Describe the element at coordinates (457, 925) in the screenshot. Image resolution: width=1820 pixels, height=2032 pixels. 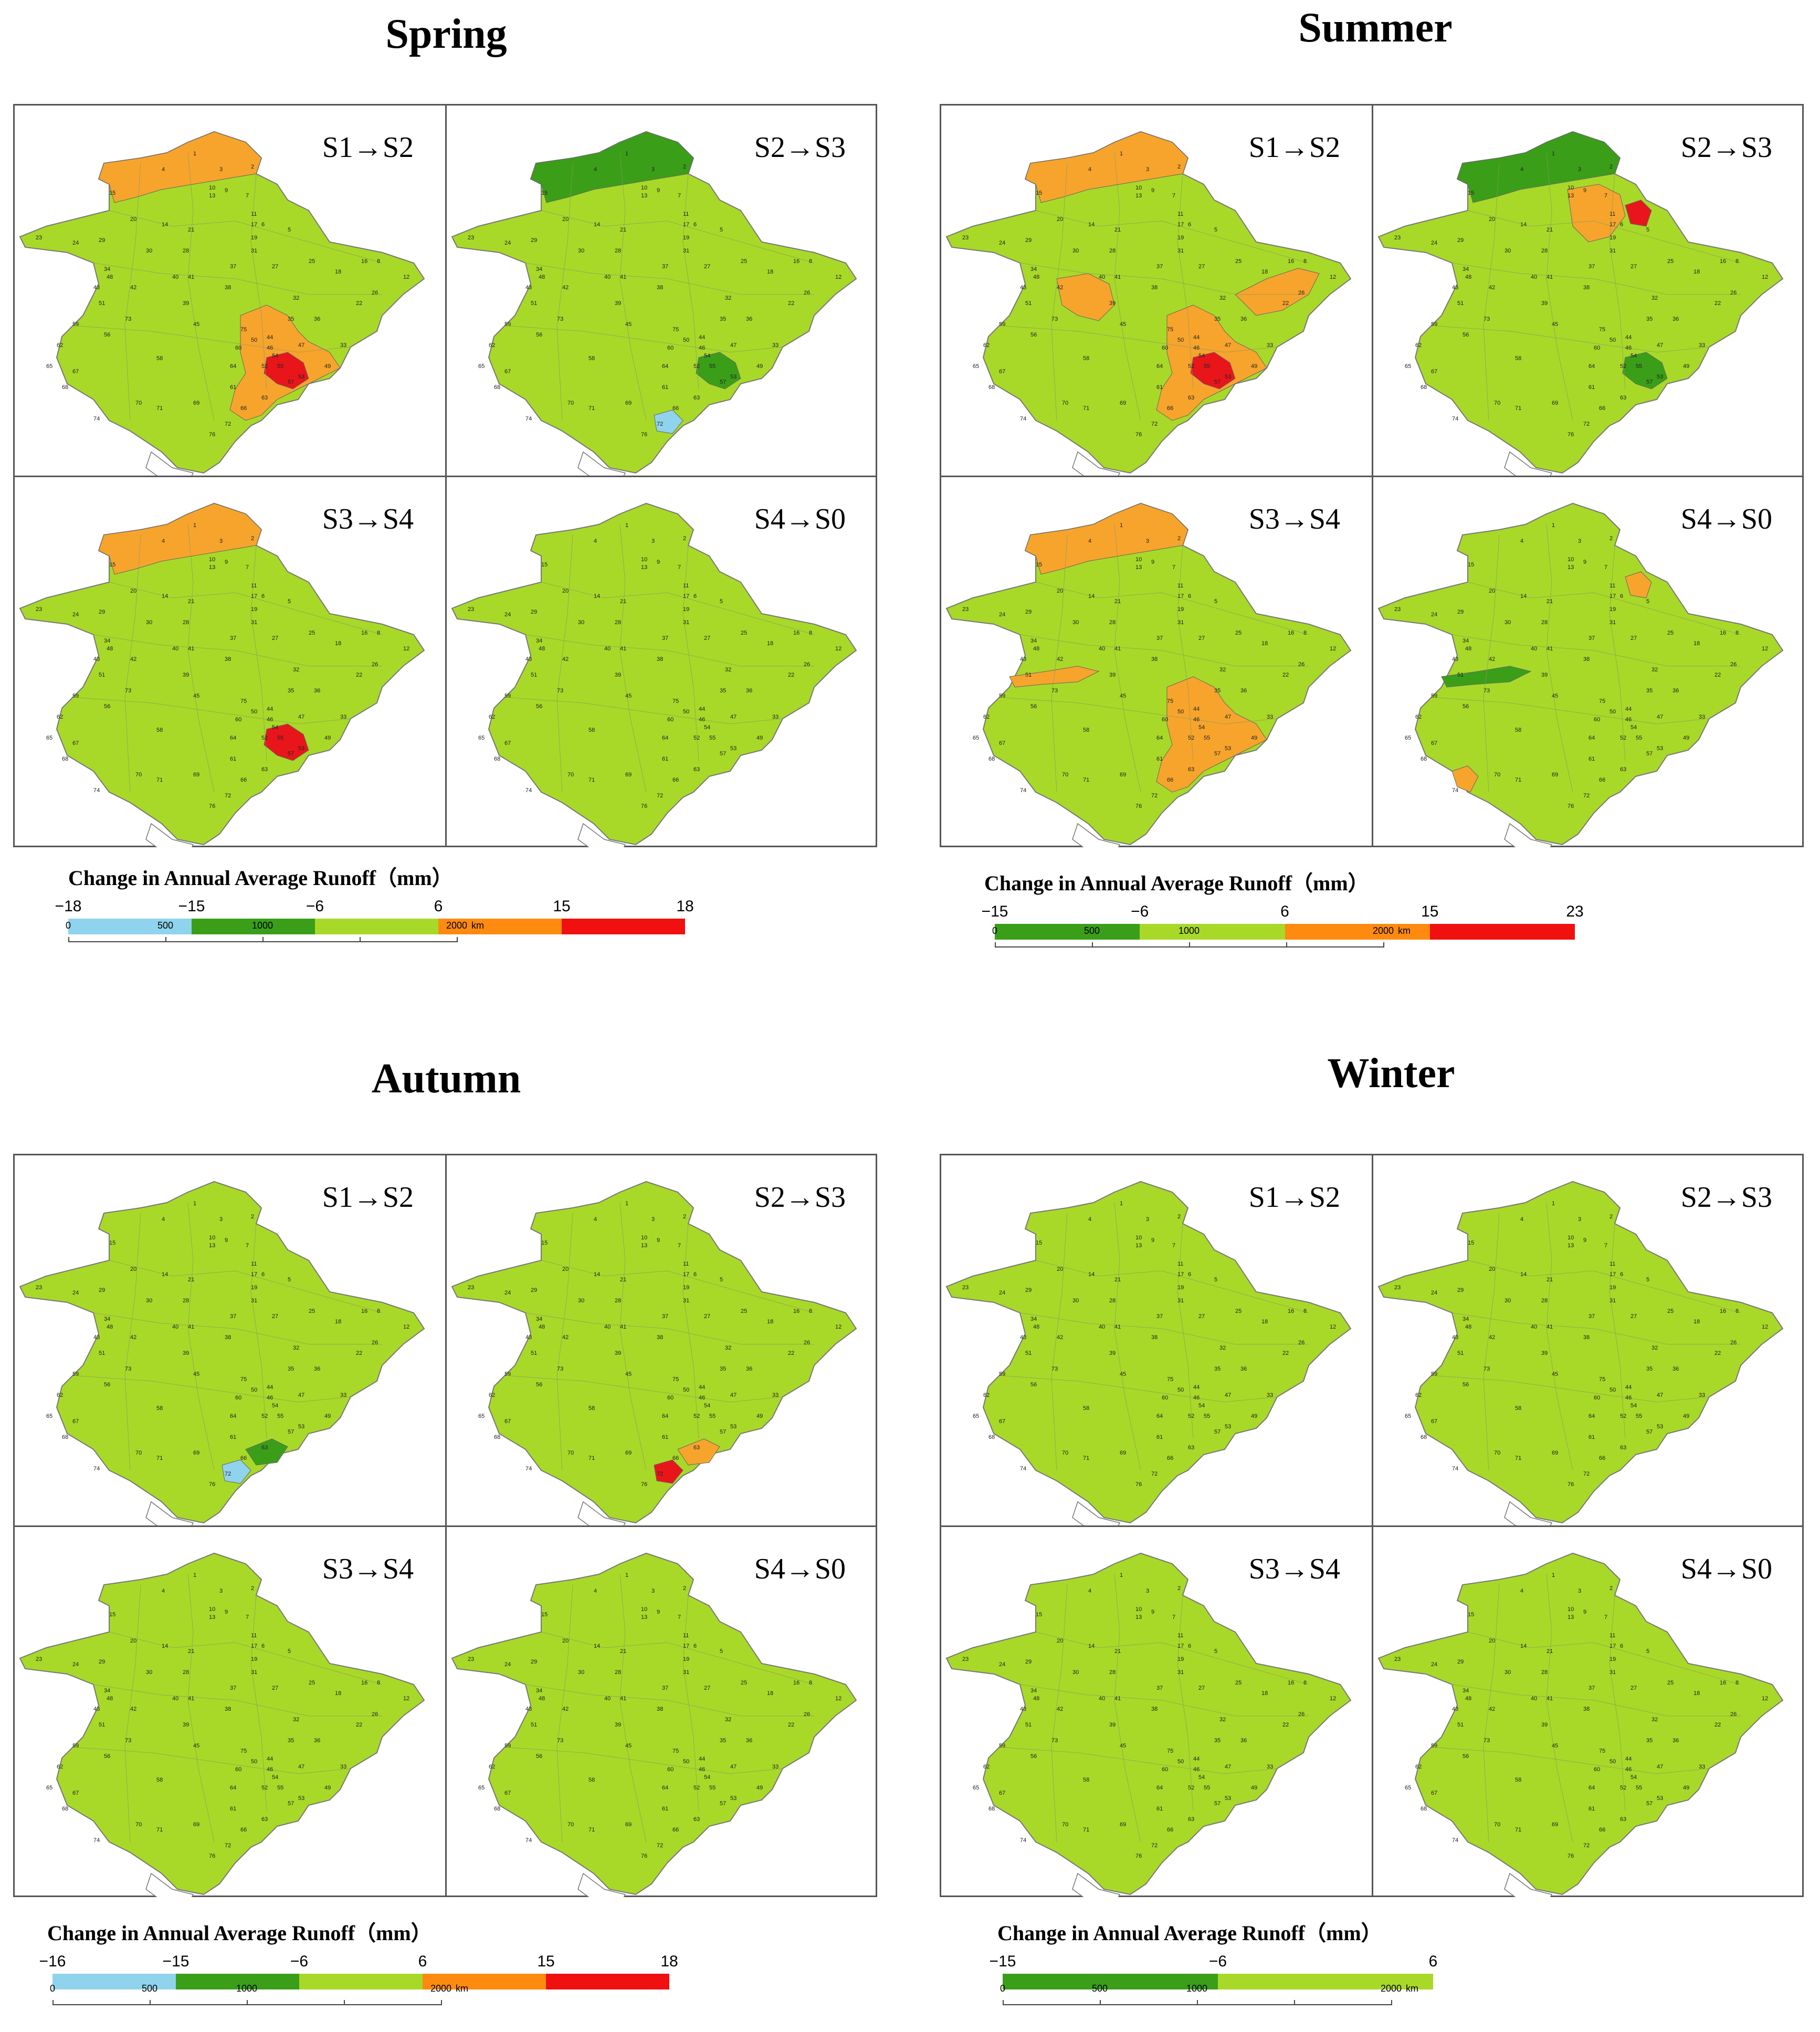
I see `scale-label: 2000` at that location.